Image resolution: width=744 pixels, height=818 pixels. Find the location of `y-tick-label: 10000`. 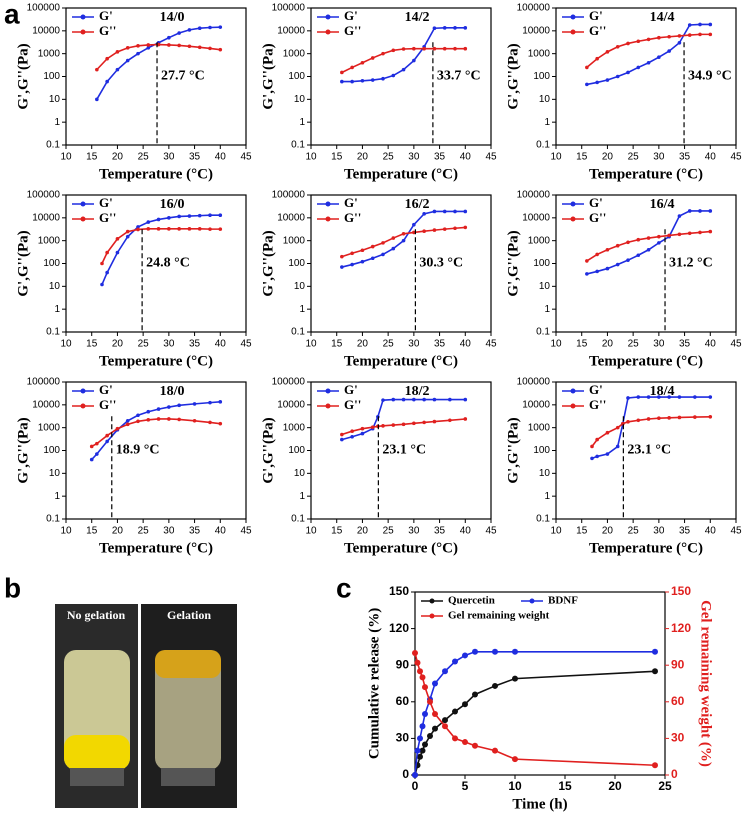

y-tick-label: 10000 is located at coordinates (536, 217).